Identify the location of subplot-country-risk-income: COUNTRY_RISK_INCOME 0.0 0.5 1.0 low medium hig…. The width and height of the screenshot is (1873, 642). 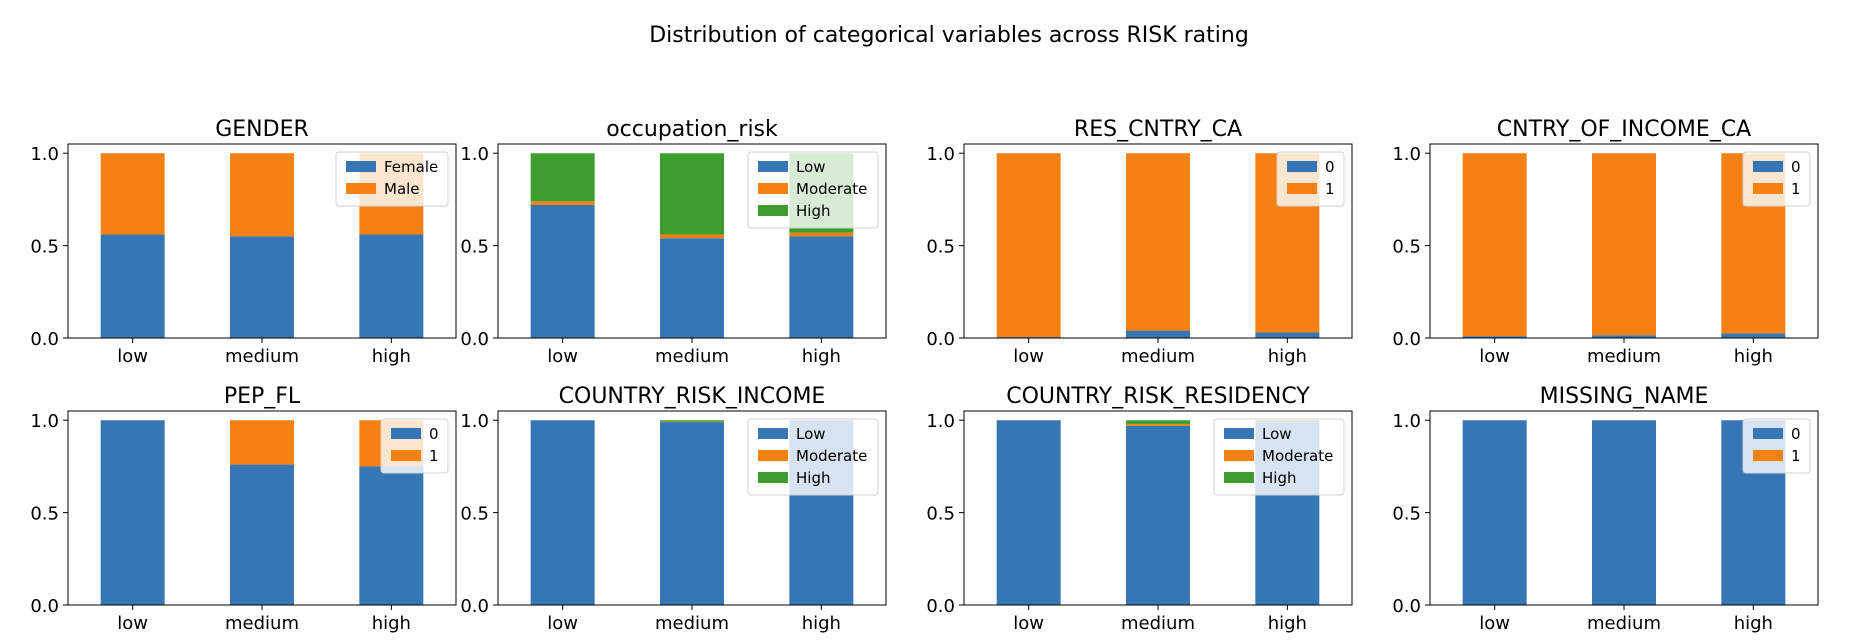
(673, 509).